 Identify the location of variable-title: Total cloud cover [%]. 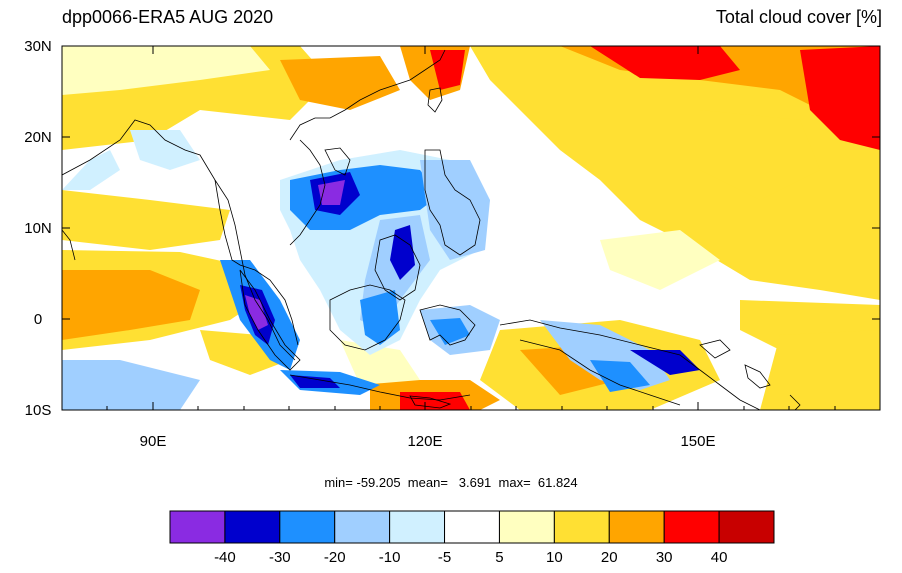
(798, 17).